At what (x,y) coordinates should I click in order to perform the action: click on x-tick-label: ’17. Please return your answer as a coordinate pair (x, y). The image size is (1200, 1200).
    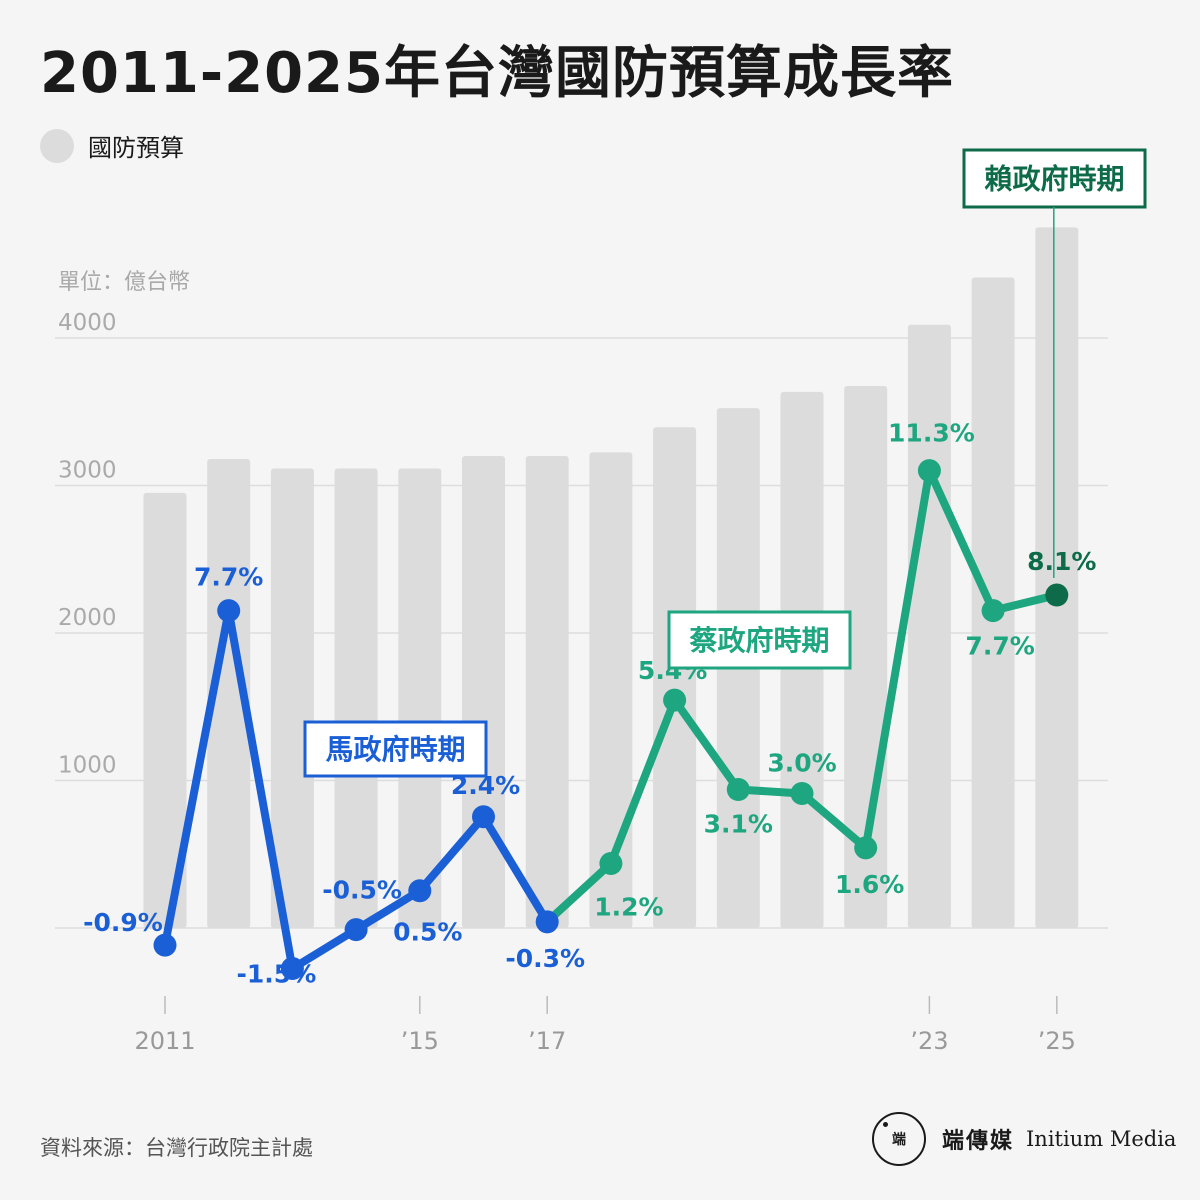
    Looking at the image, I should click on (547, 1041).